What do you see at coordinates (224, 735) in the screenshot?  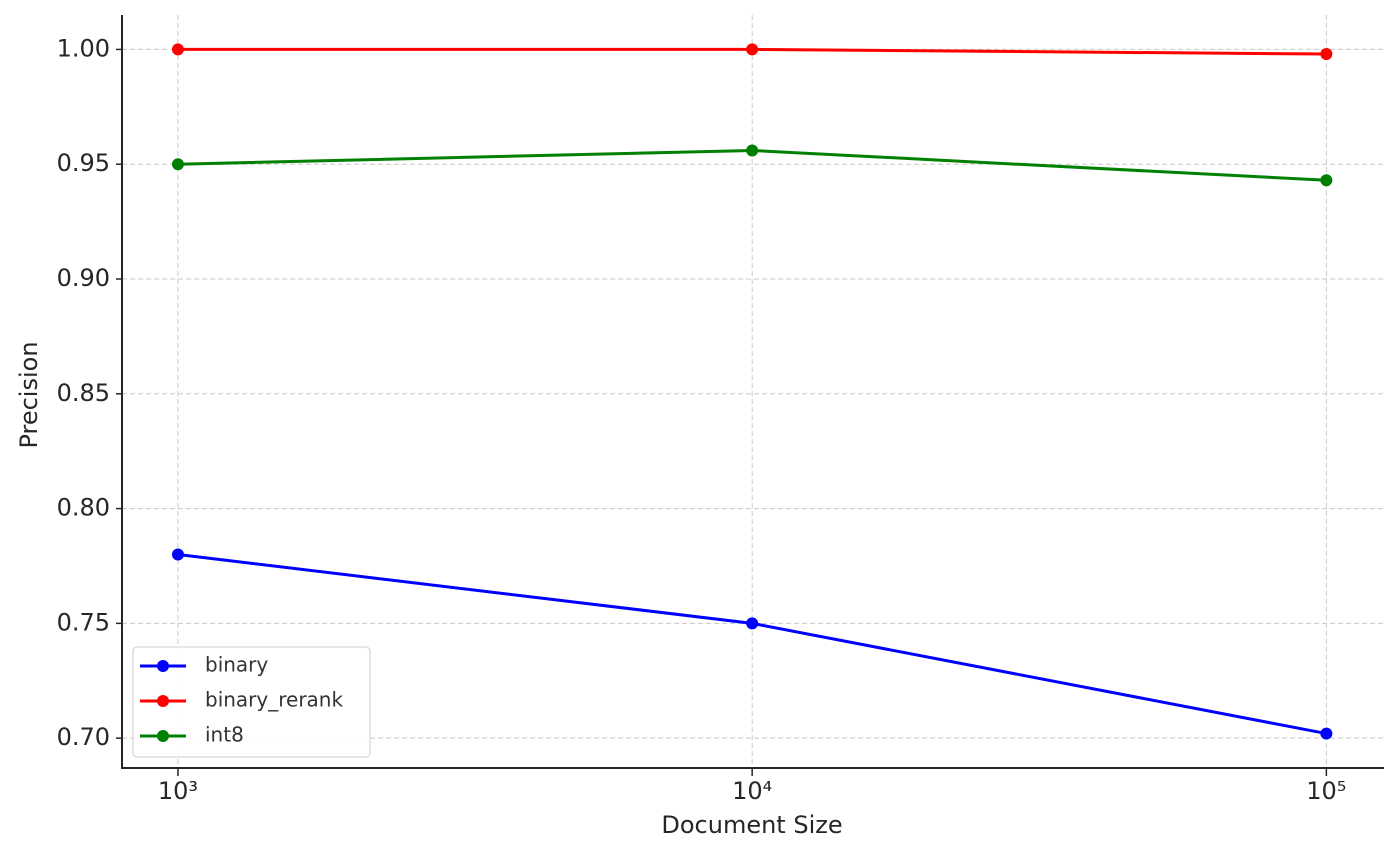 I see `legend-label: int8` at bounding box center [224, 735].